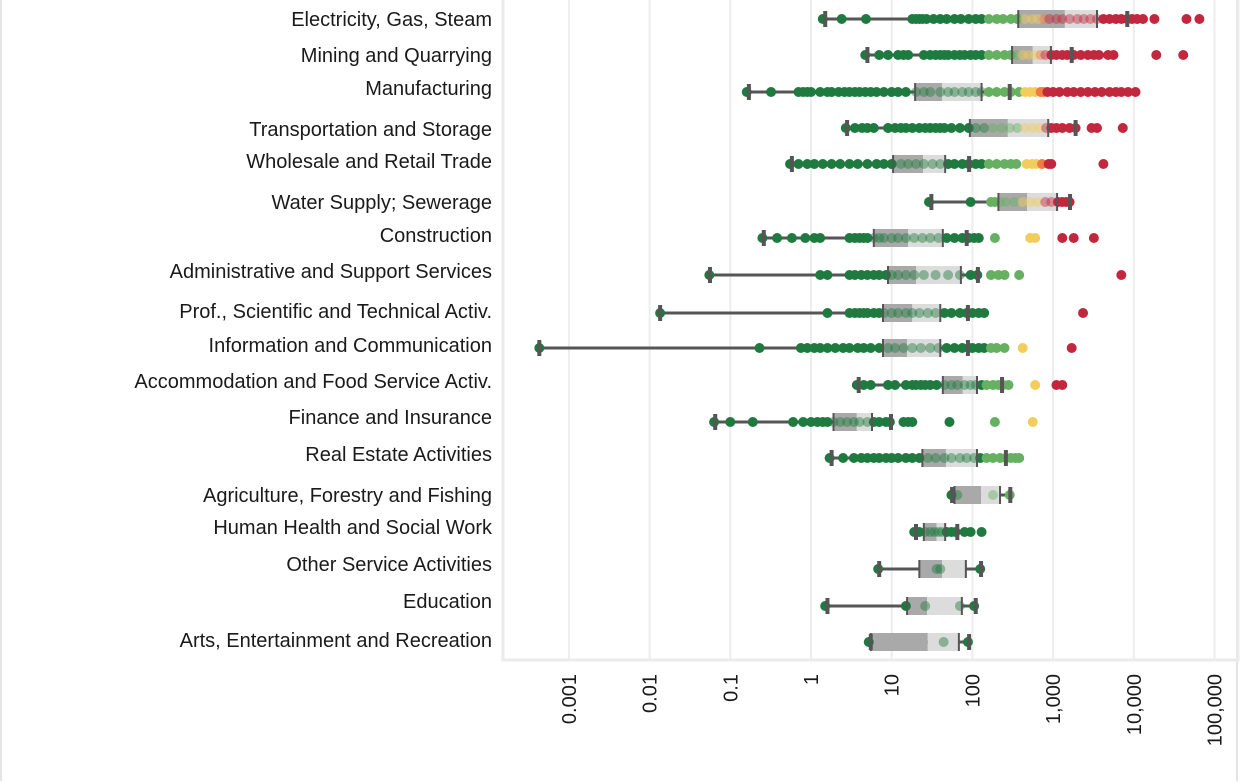 The image size is (1240, 783). What do you see at coordinates (1054, 699) in the screenshot?
I see `x-tick-label: 1,000` at bounding box center [1054, 699].